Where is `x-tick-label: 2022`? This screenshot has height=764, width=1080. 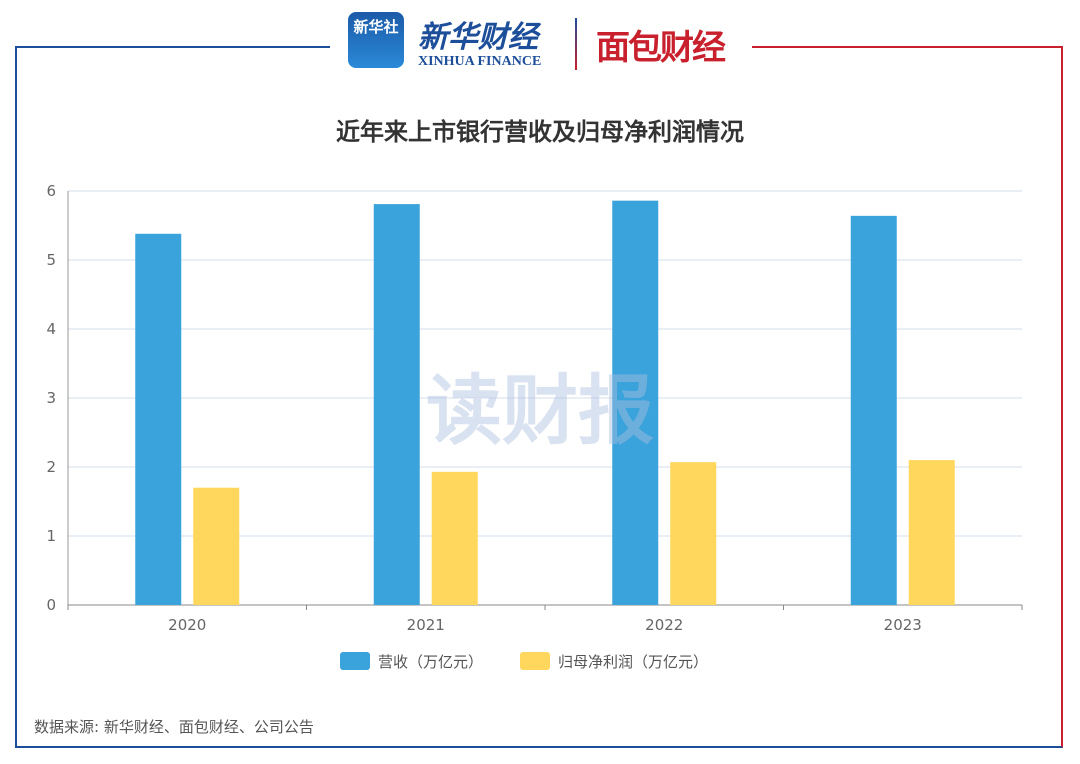
x-tick-label: 2022 is located at coordinates (664, 625).